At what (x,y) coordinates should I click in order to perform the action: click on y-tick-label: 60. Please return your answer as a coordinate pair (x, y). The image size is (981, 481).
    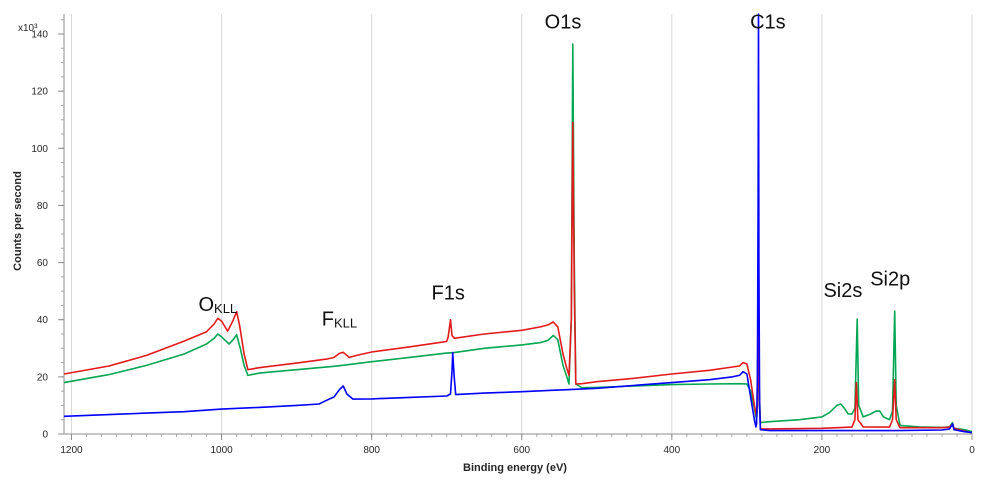
    Looking at the image, I should click on (43, 263).